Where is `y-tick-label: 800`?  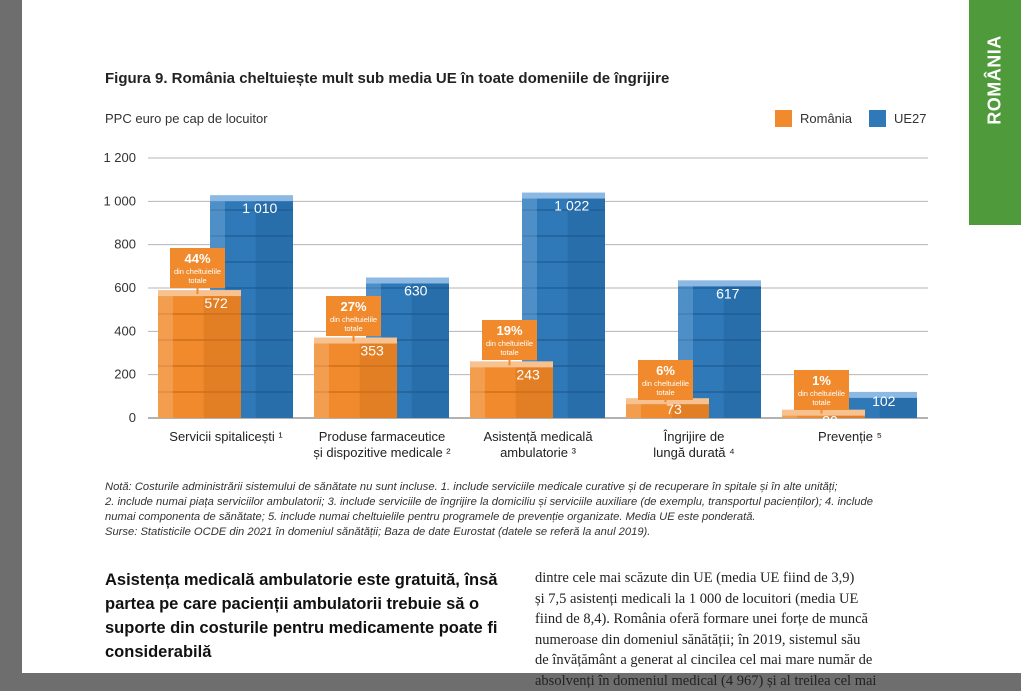
y-tick-label: 800 is located at coordinates (125, 244).